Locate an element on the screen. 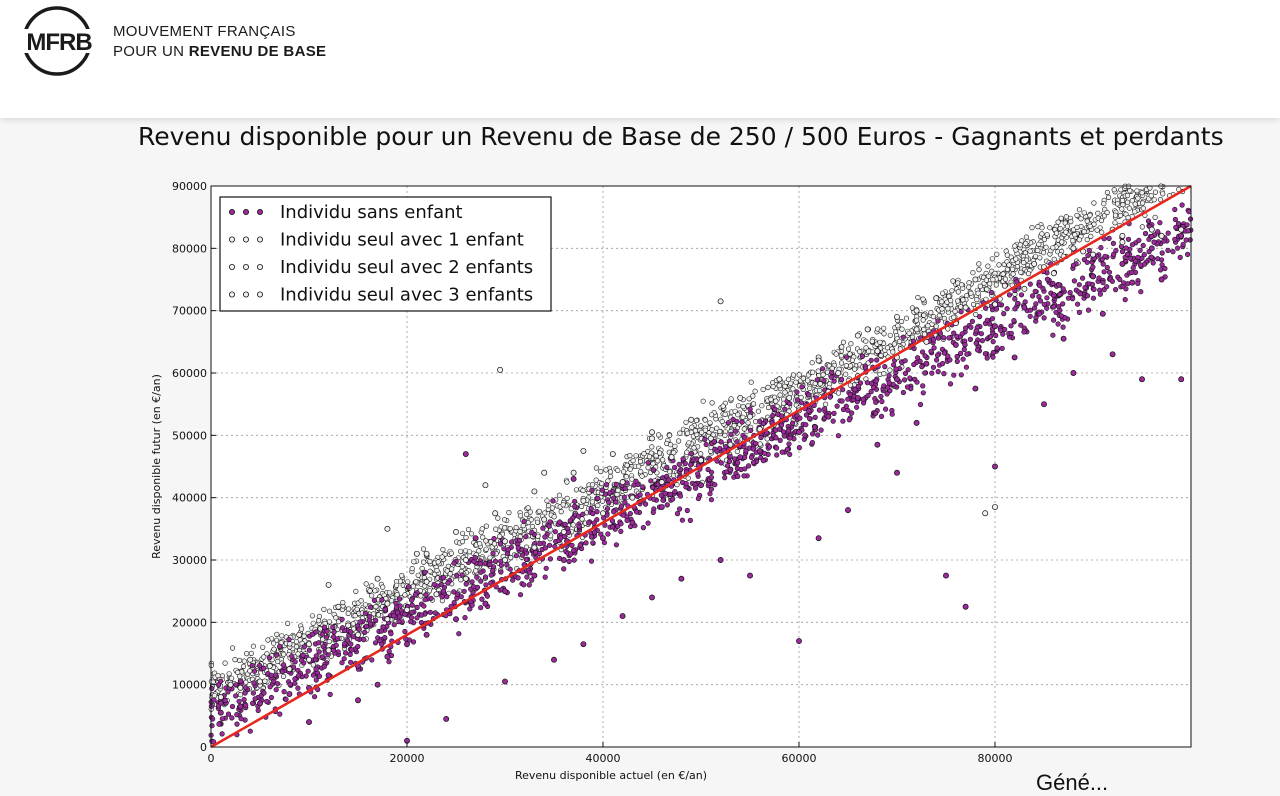 Image resolution: width=1280 pixels, height=796 pixels. x-tick-label: 0 is located at coordinates (211, 758).